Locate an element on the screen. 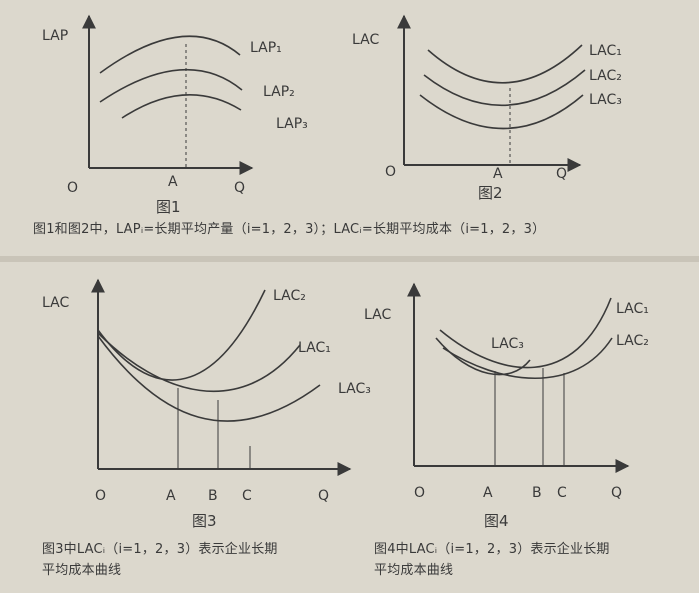 The image size is (699, 593). fig3-curve-lac2 is located at coordinates (181, 335).